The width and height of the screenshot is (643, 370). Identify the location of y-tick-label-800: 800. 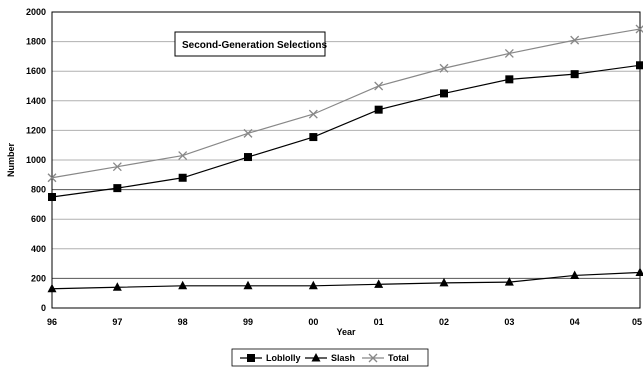
(38, 190).